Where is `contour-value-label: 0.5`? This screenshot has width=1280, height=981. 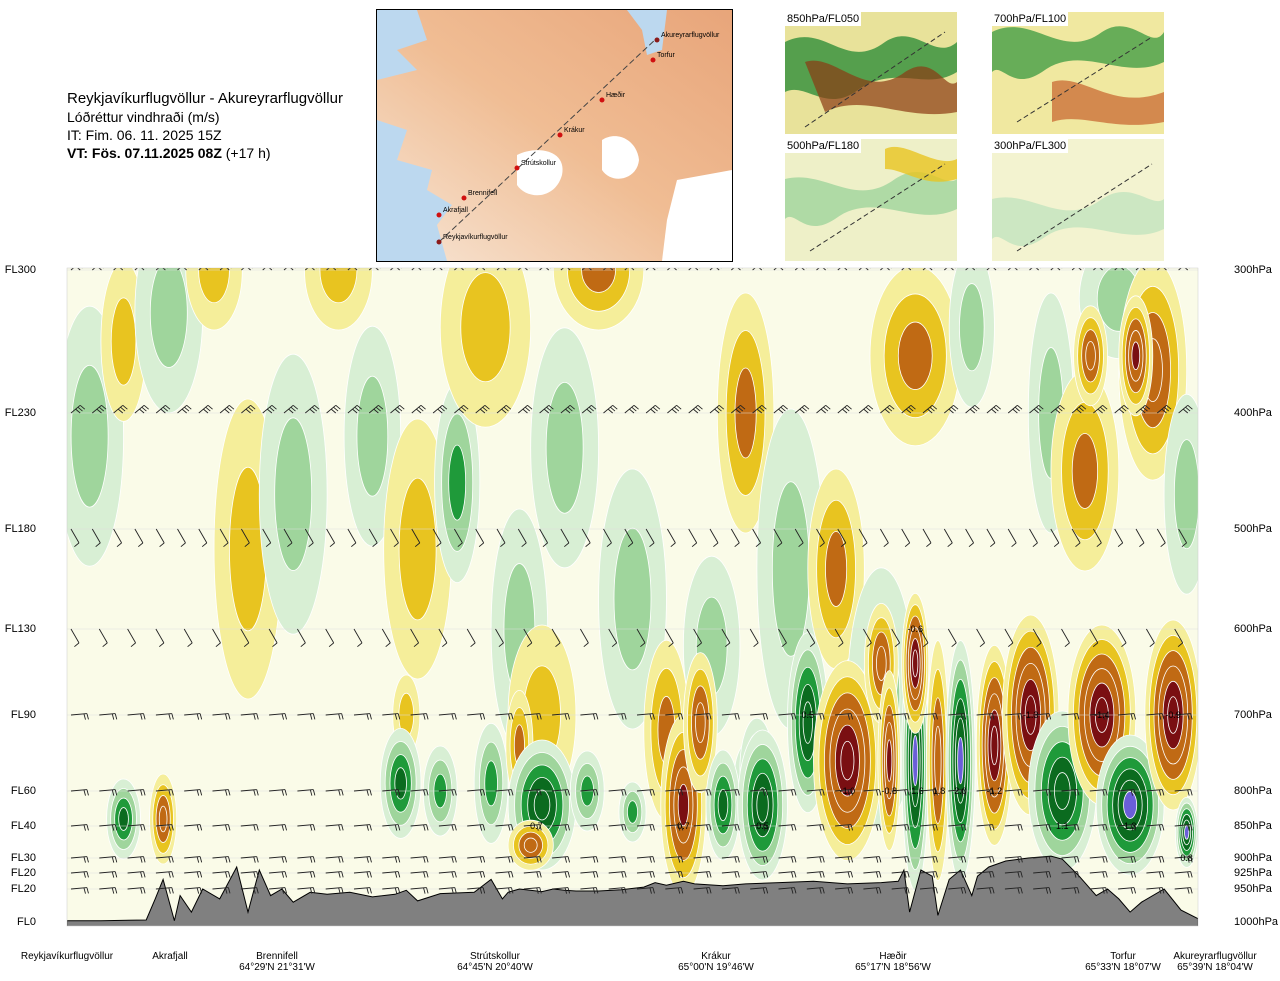 contour-value-label: 0.5 is located at coordinates (762, 826).